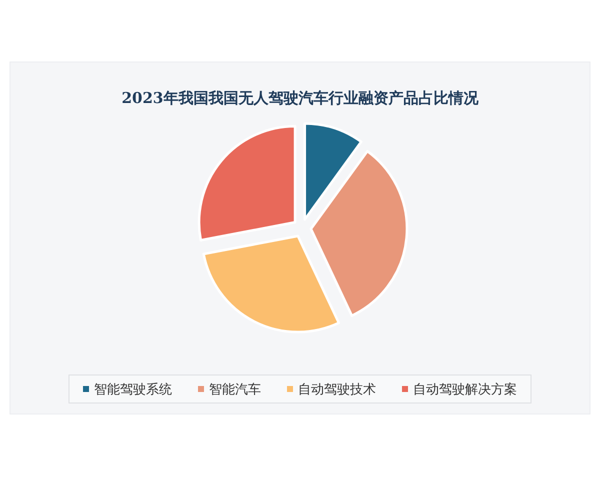  Describe the element at coordinates (337, 390) in the screenshot. I see `legend-label: 自动驾驶技术` at that location.